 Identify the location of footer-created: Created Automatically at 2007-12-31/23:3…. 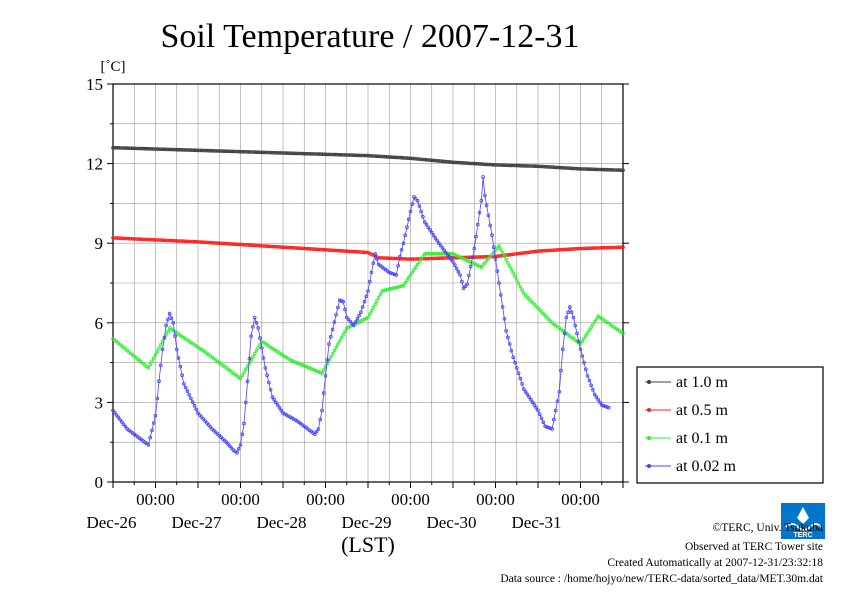
(715, 563).